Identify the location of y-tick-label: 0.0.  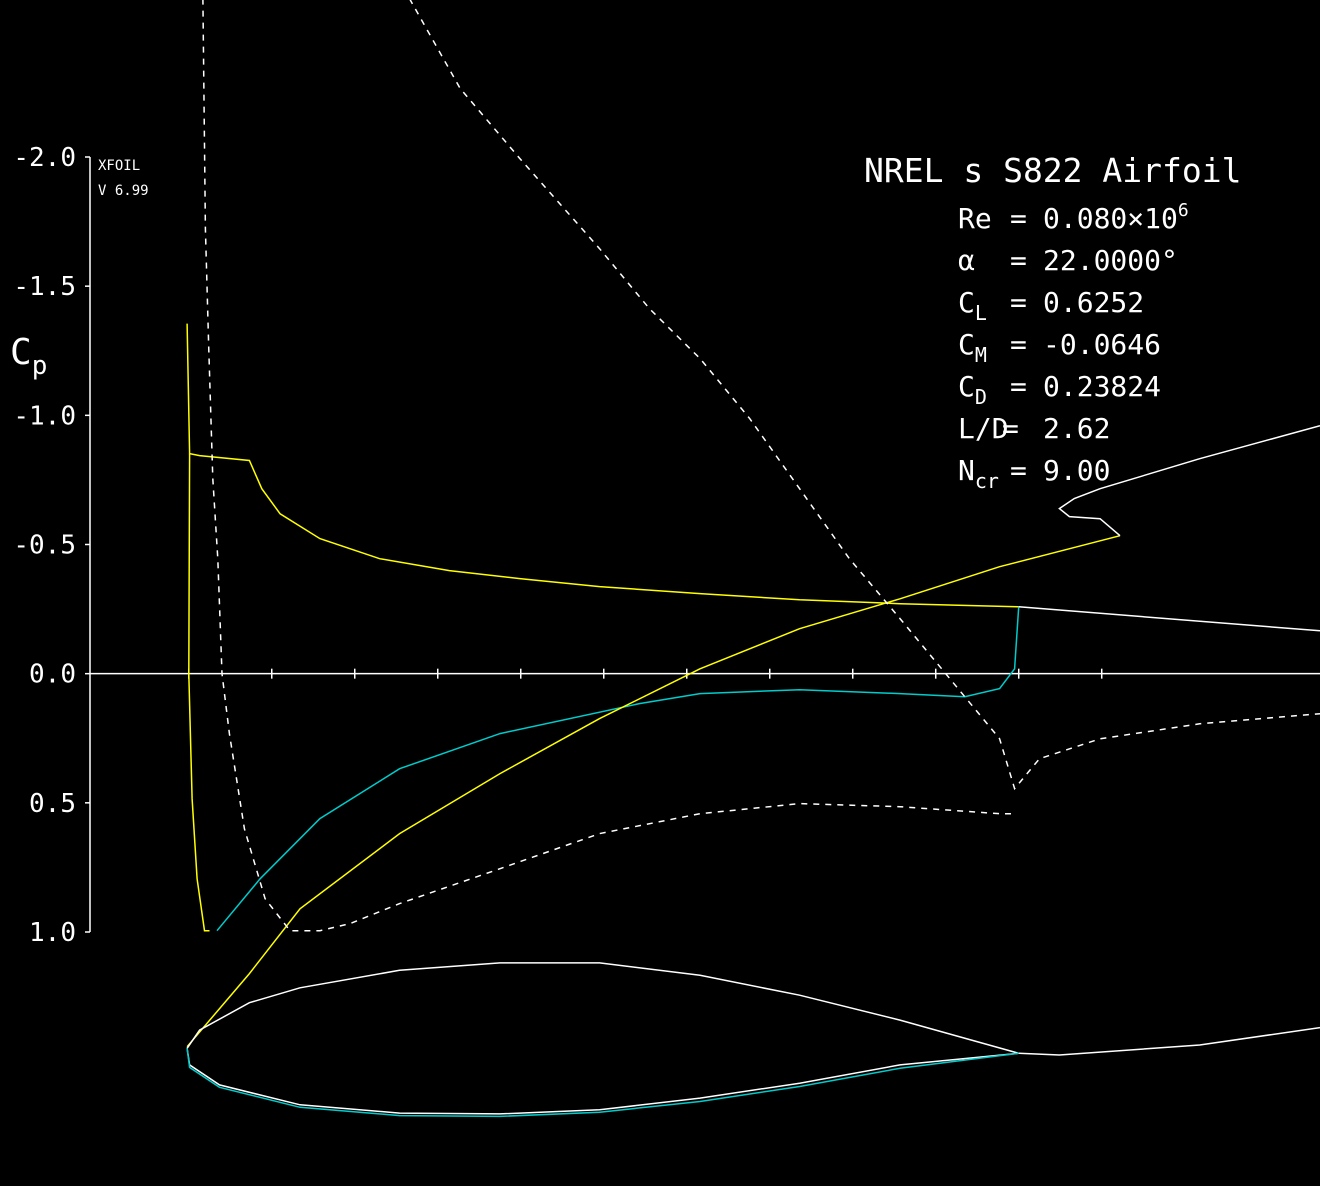
(52, 675).